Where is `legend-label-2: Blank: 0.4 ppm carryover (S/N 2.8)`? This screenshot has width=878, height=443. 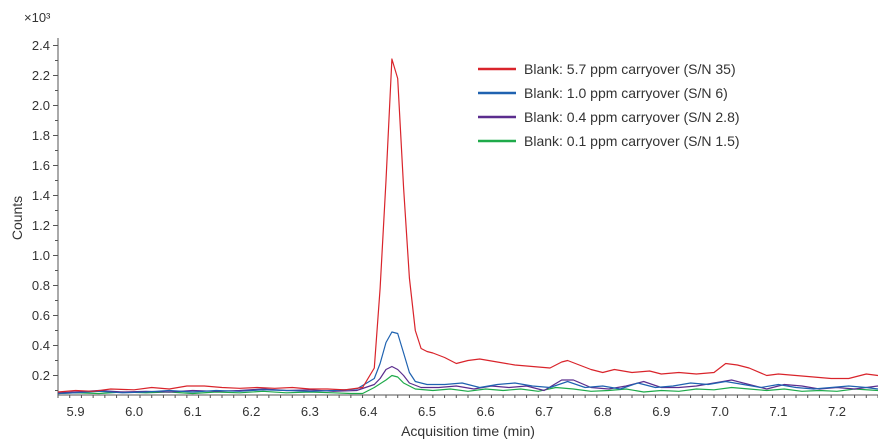 legend-label-2: Blank: 0.4 ppm carryover (S/N 2.8) is located at coordinates (632, 117).